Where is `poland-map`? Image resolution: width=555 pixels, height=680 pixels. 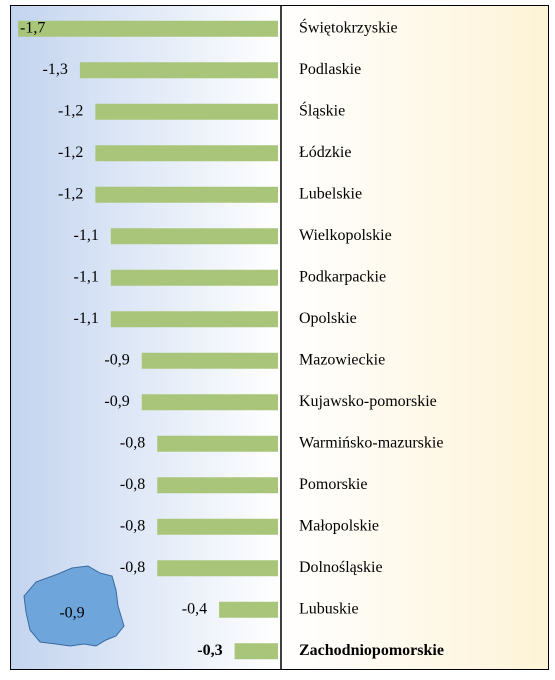
poland-map is located at coordinates (74, 606).